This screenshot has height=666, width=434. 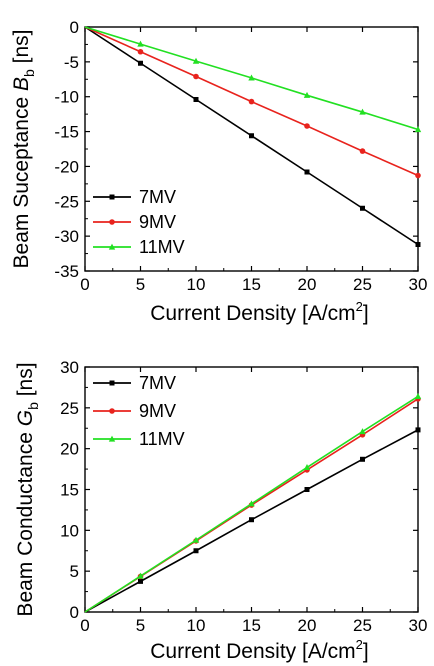 I want to click on y-tick-label: 5, so click(x=74, y=571).